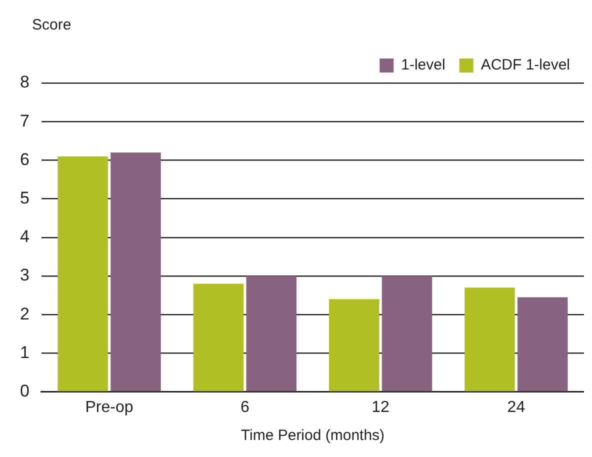 Image resolution: width=592 pixels, height=457 pixels. I want to click on x-tick-label: 24, so click(516, 407).